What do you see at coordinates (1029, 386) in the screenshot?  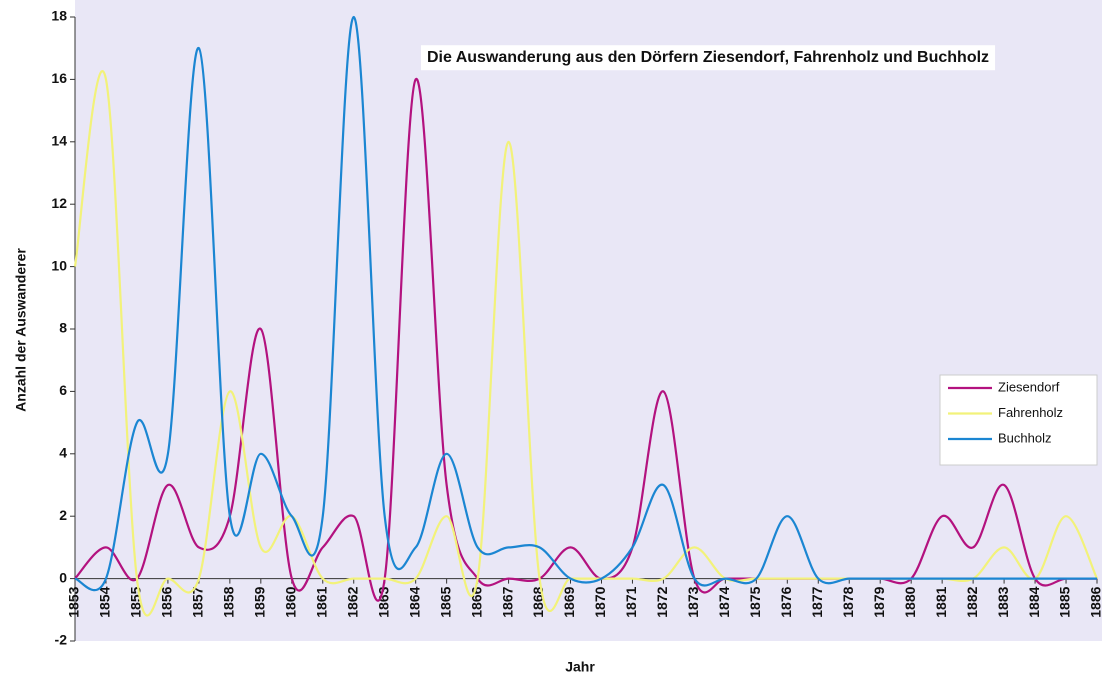 I see `legend-label: Ziesendorf` at bounding box center [1029, 386].